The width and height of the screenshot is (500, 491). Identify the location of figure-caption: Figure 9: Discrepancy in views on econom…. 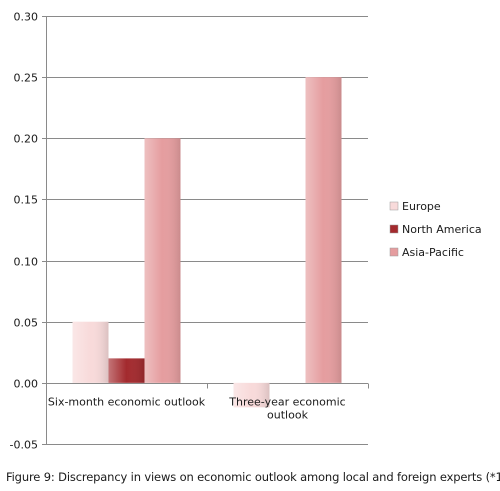
(253, 477).